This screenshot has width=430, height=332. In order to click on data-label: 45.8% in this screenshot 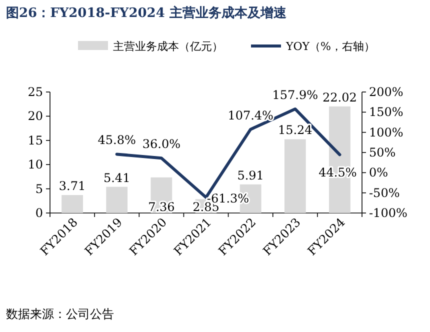, I will do `click(117, 140)`.